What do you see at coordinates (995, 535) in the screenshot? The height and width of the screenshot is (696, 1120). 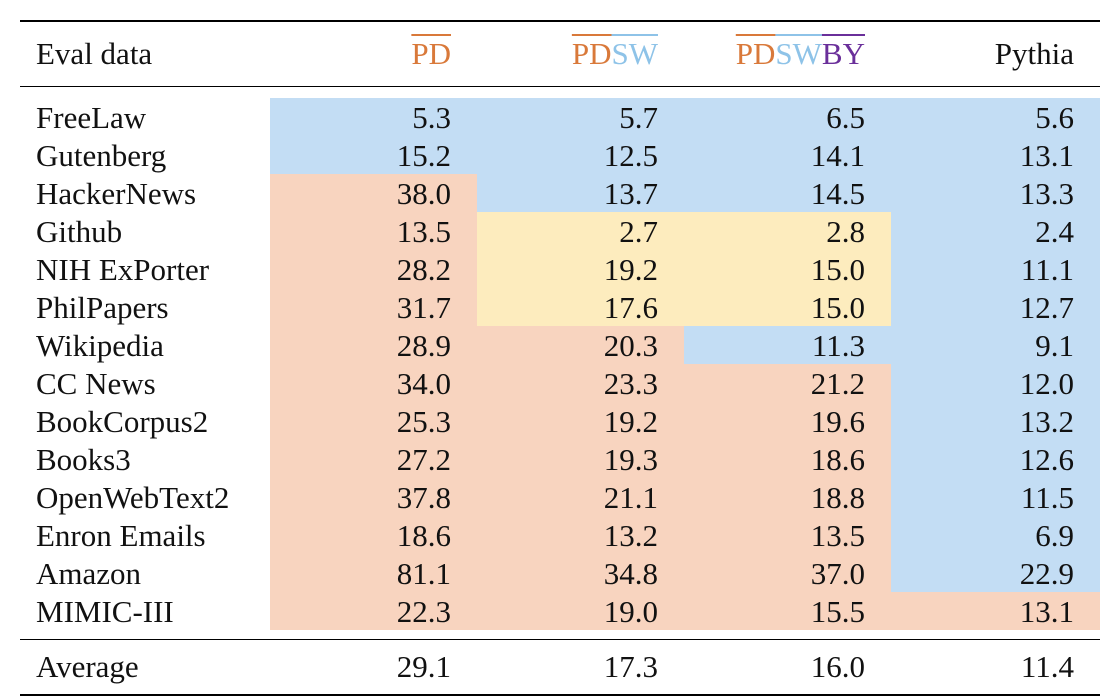 I see `perplexity-cell: 6.9` at bounding box center [995, 535].